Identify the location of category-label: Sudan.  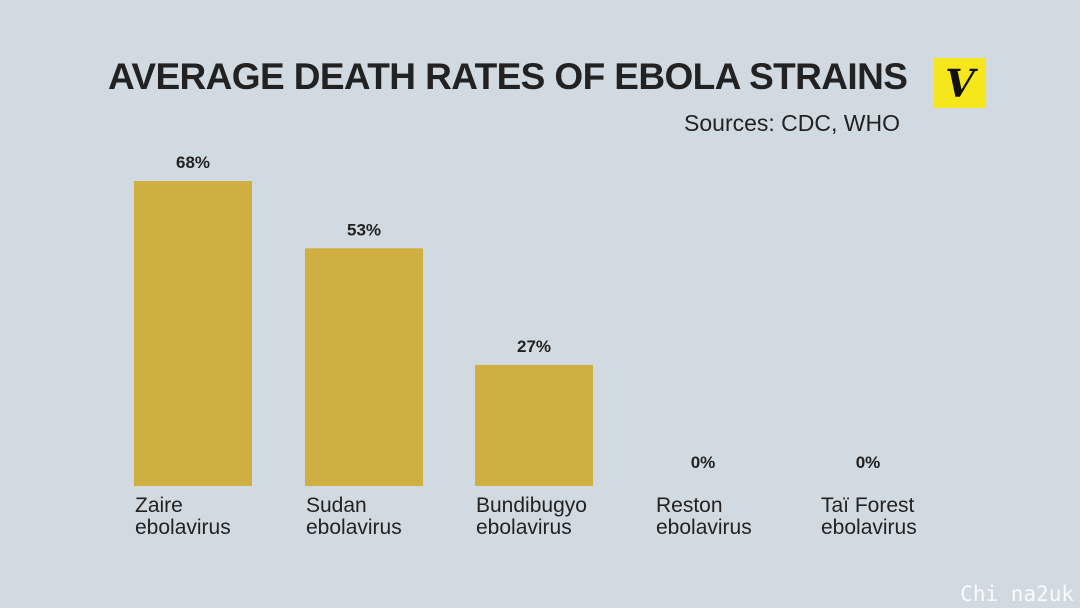
(336, 505).